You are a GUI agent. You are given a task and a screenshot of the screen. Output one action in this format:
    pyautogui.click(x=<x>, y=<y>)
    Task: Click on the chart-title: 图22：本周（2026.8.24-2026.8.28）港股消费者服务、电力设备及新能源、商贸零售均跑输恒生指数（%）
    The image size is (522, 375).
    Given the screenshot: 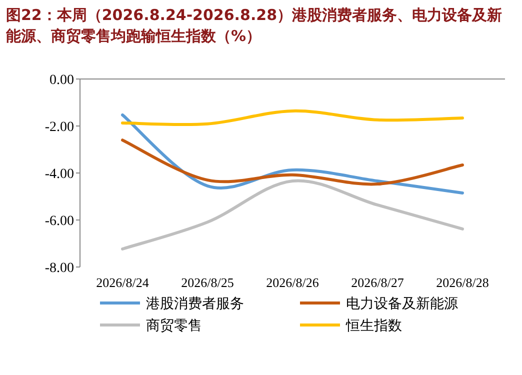 What is the action you would take?
    pyautogui.click(x=254, y=25)
    